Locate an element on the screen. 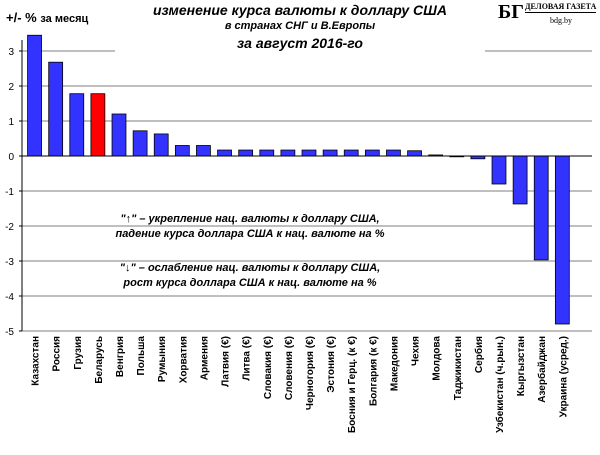  x-tick-label: Словения (€) is located at coordinates (289, 368).